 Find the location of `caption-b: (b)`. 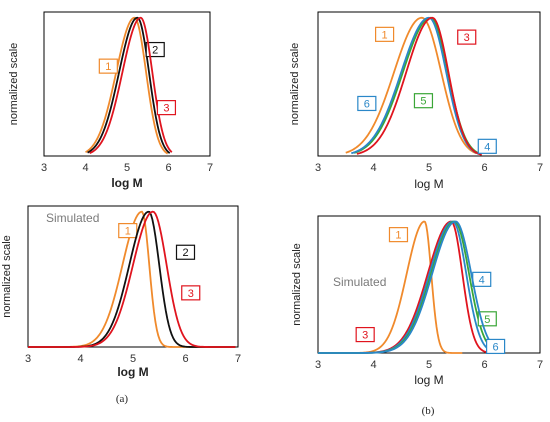

caption-b: (b) is located at coordinates (428, 411).